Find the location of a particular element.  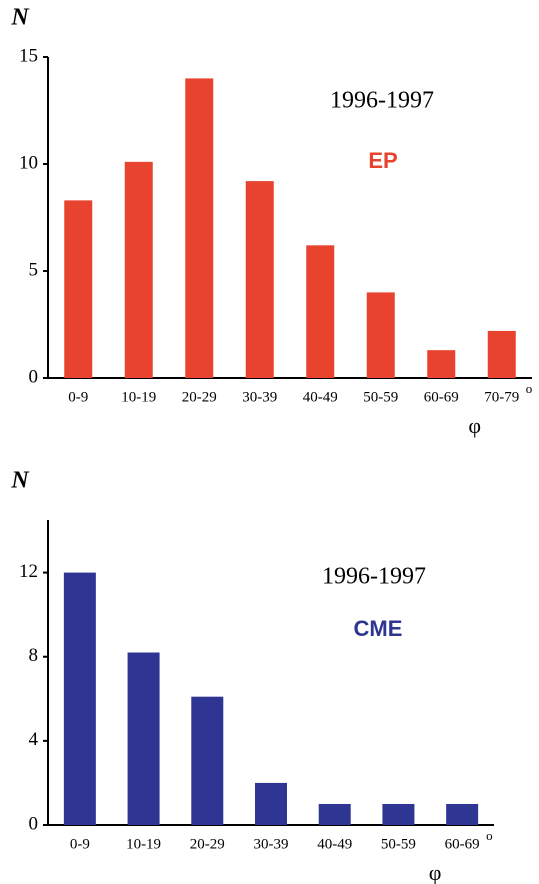

series-label: EP is located at coordinates (382, 160).